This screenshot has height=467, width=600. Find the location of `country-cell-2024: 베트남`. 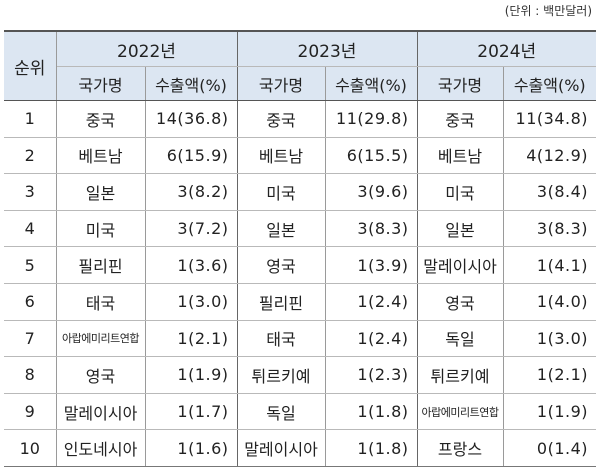

country-cell-2024: 베트남 is located at coordinates (460, 156).